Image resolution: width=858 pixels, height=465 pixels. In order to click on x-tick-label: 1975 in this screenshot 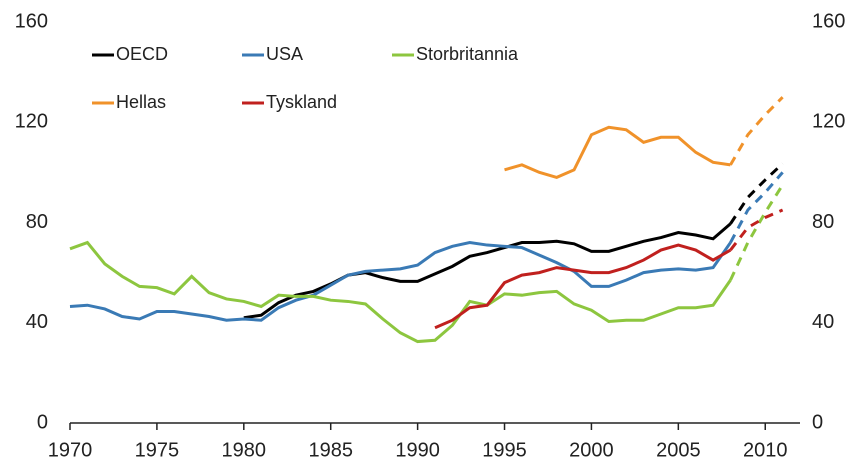, I will do `click(157, 450)`.